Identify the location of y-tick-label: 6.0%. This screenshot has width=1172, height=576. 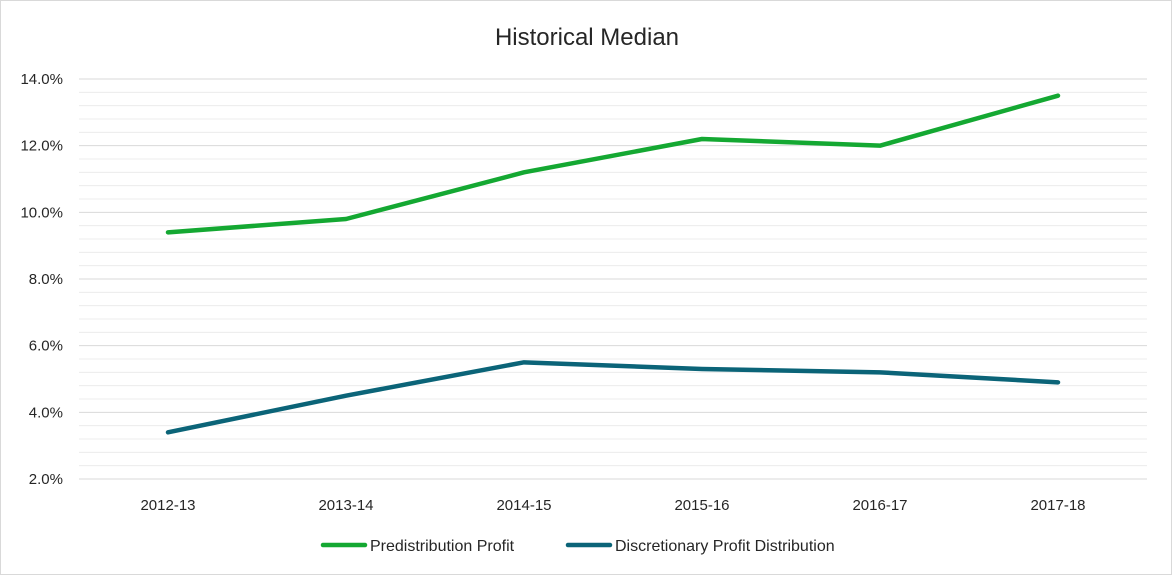
(46, 346).